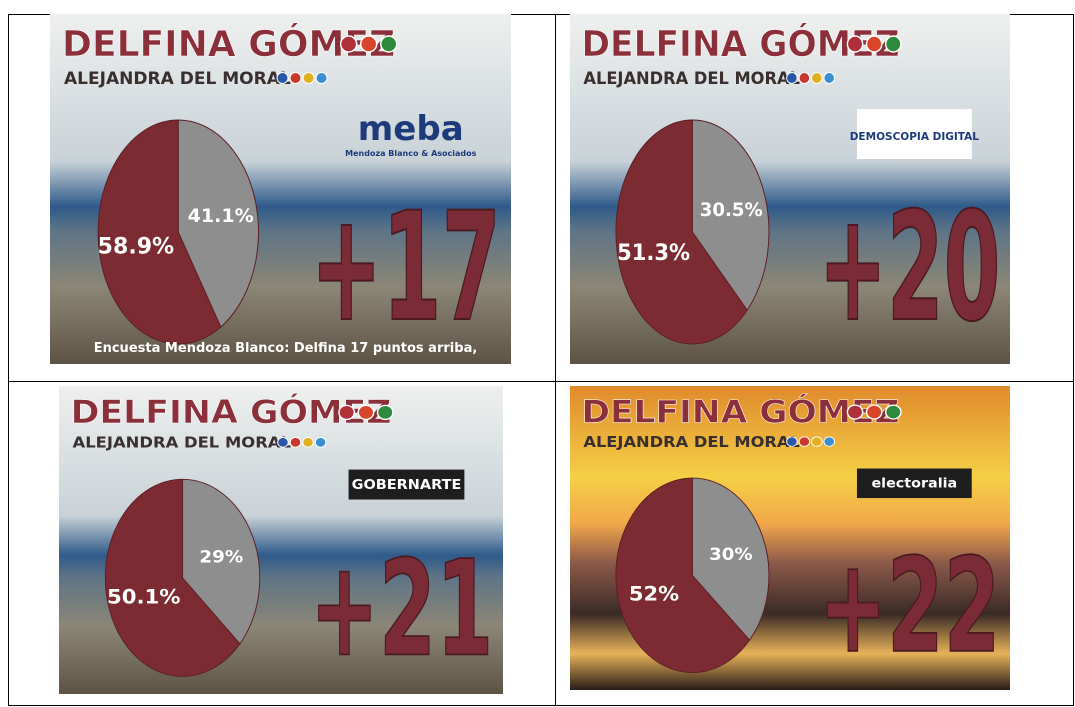 The height and width of the screenshot is (707, 1075). Describe the element at coordinates (401, 608) in the screenshot. I see `lead-annotation: +21` at that location.